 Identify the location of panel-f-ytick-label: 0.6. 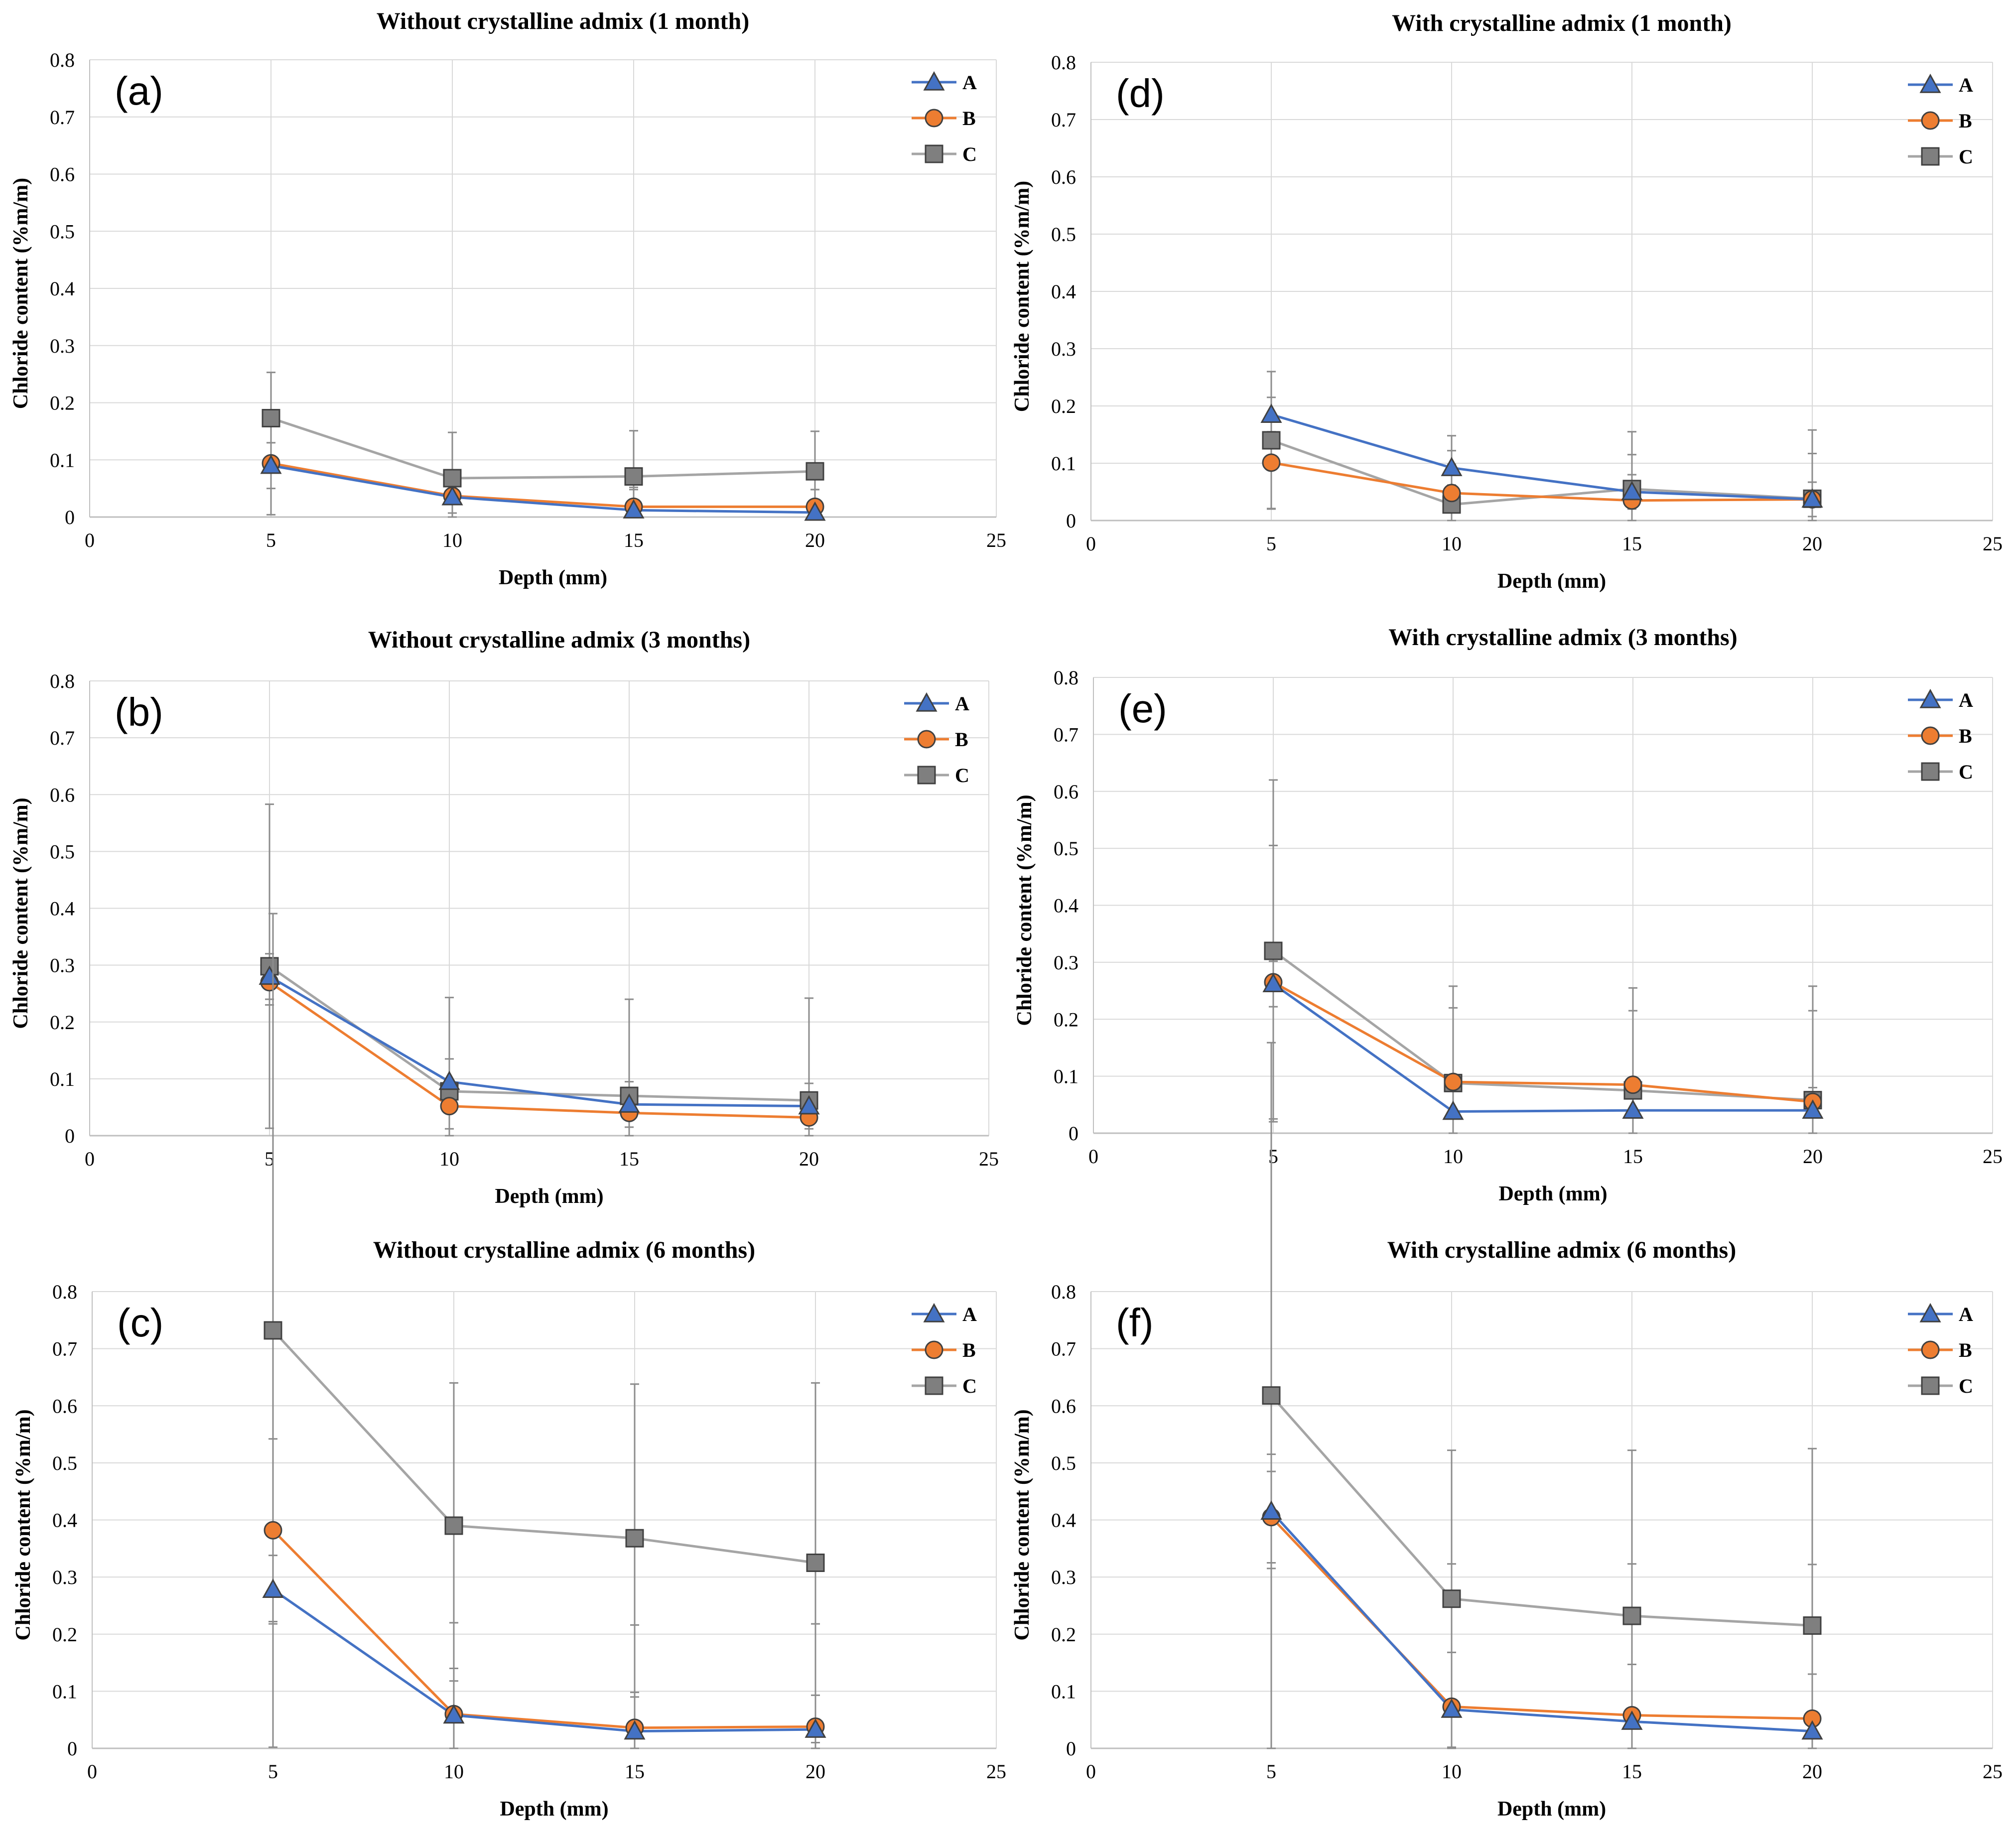
(1063, 1406).